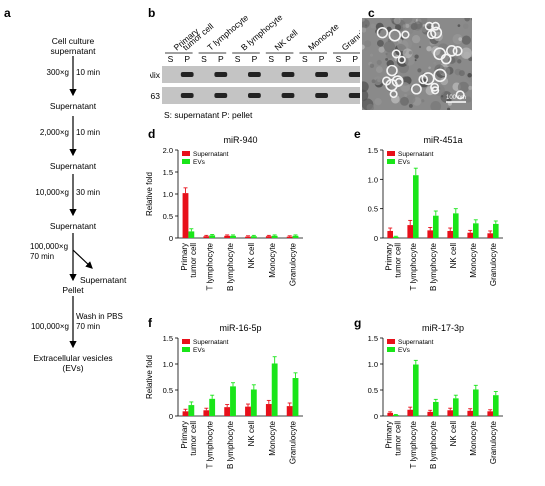 The image size is (545, 486). What do you see at coordinates (389, 257) in the screenshot?
I see `category-label: Primary` at bounding box center [389, 257].